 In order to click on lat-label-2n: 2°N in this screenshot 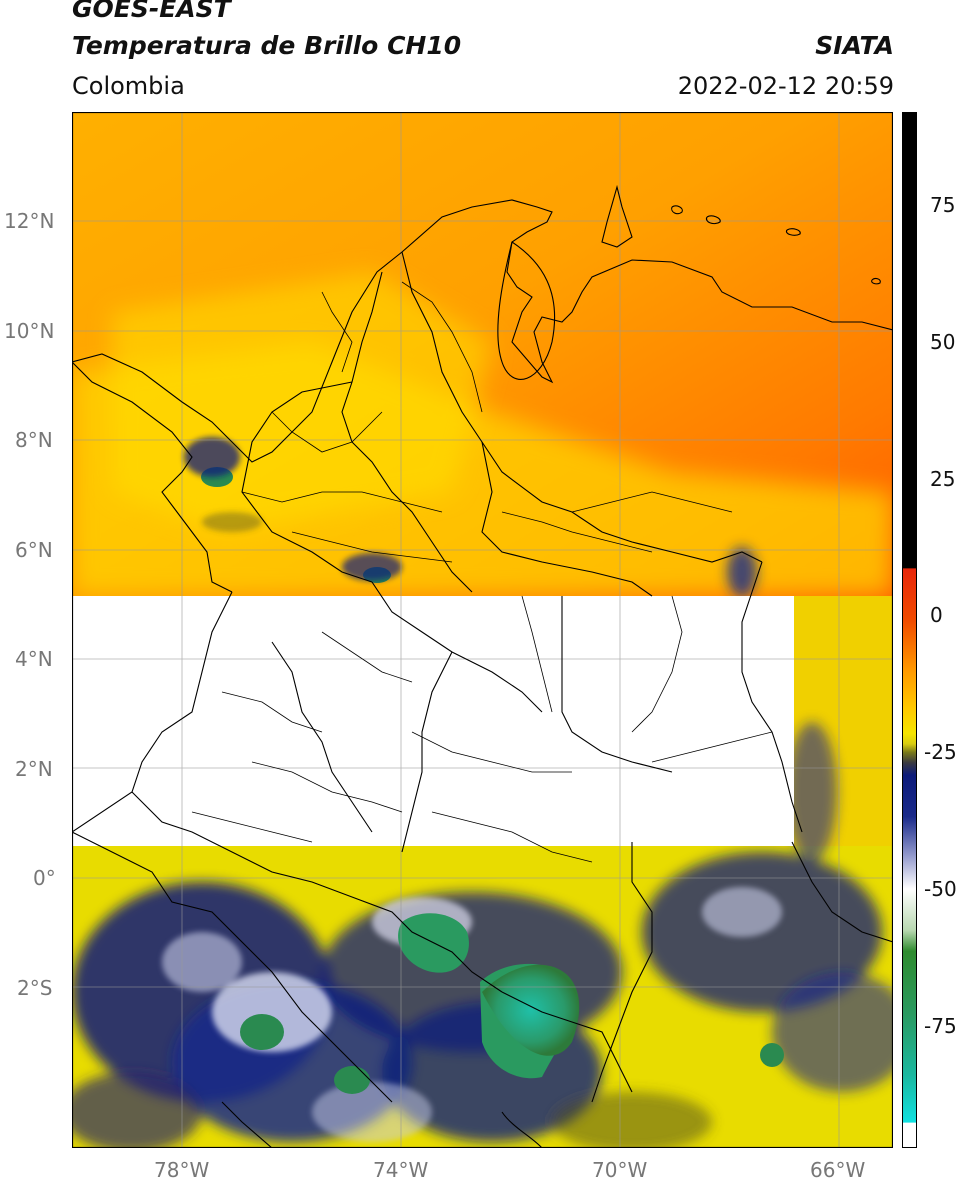, I will do `click(34, 769)`.